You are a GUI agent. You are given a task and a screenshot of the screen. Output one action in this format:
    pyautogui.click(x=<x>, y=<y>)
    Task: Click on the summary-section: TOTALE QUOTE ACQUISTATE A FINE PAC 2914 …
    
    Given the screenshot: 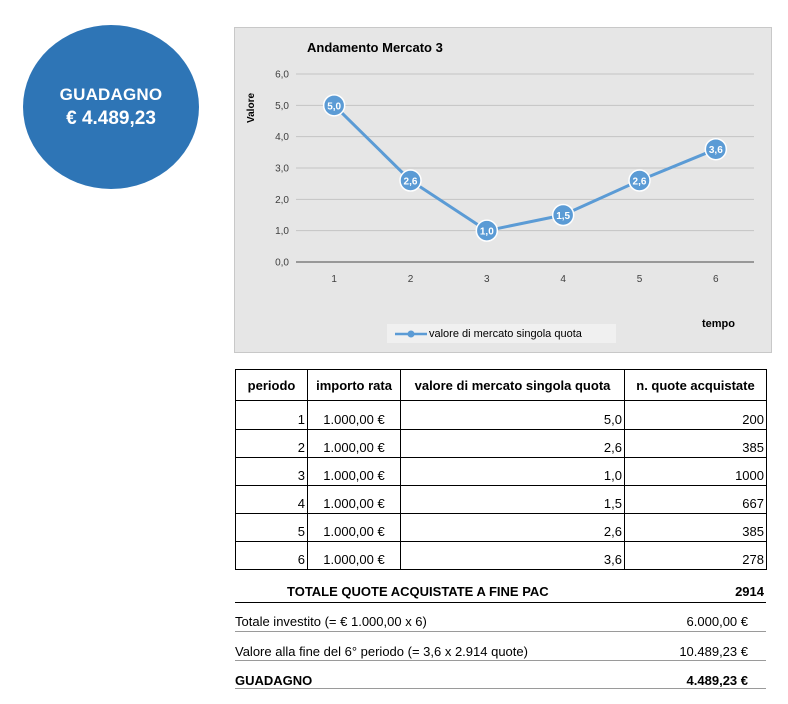 What is the action you would take?
    pyautogui.click(x=500, y=634)
    